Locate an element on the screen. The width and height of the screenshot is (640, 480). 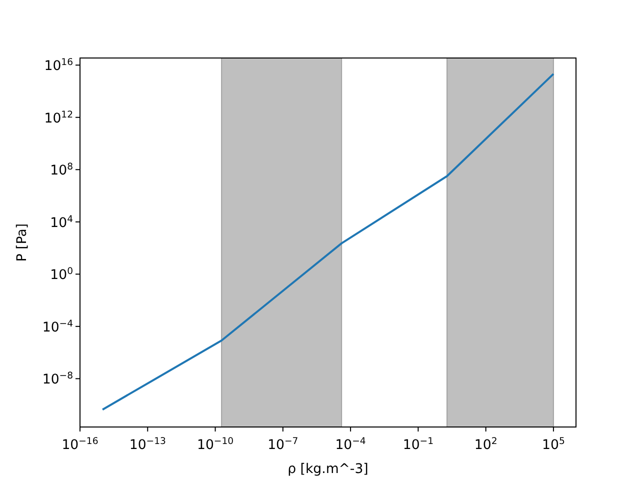
y-tick-label: 10$^{8}$ is located at coordinates (62, 170).